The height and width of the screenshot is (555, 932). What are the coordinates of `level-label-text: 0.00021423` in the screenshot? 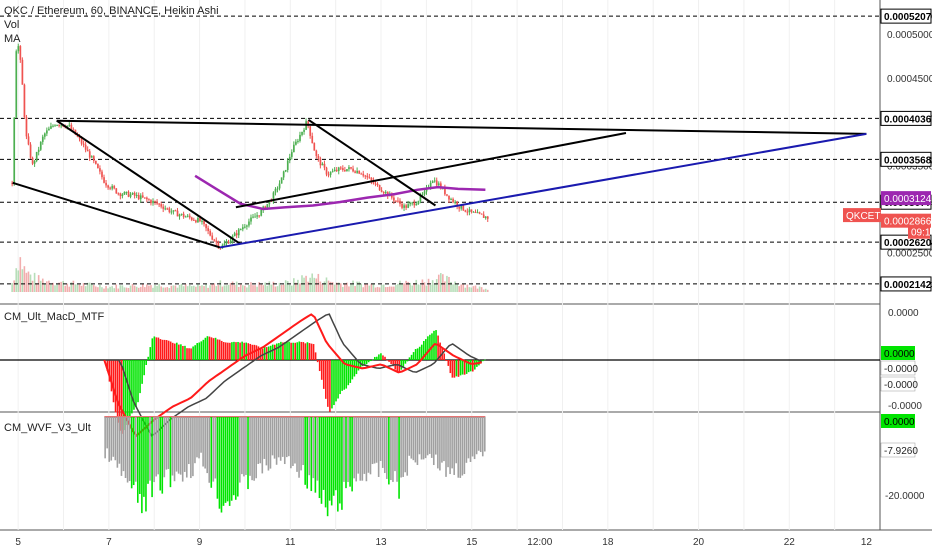 It's located at (908, 285).